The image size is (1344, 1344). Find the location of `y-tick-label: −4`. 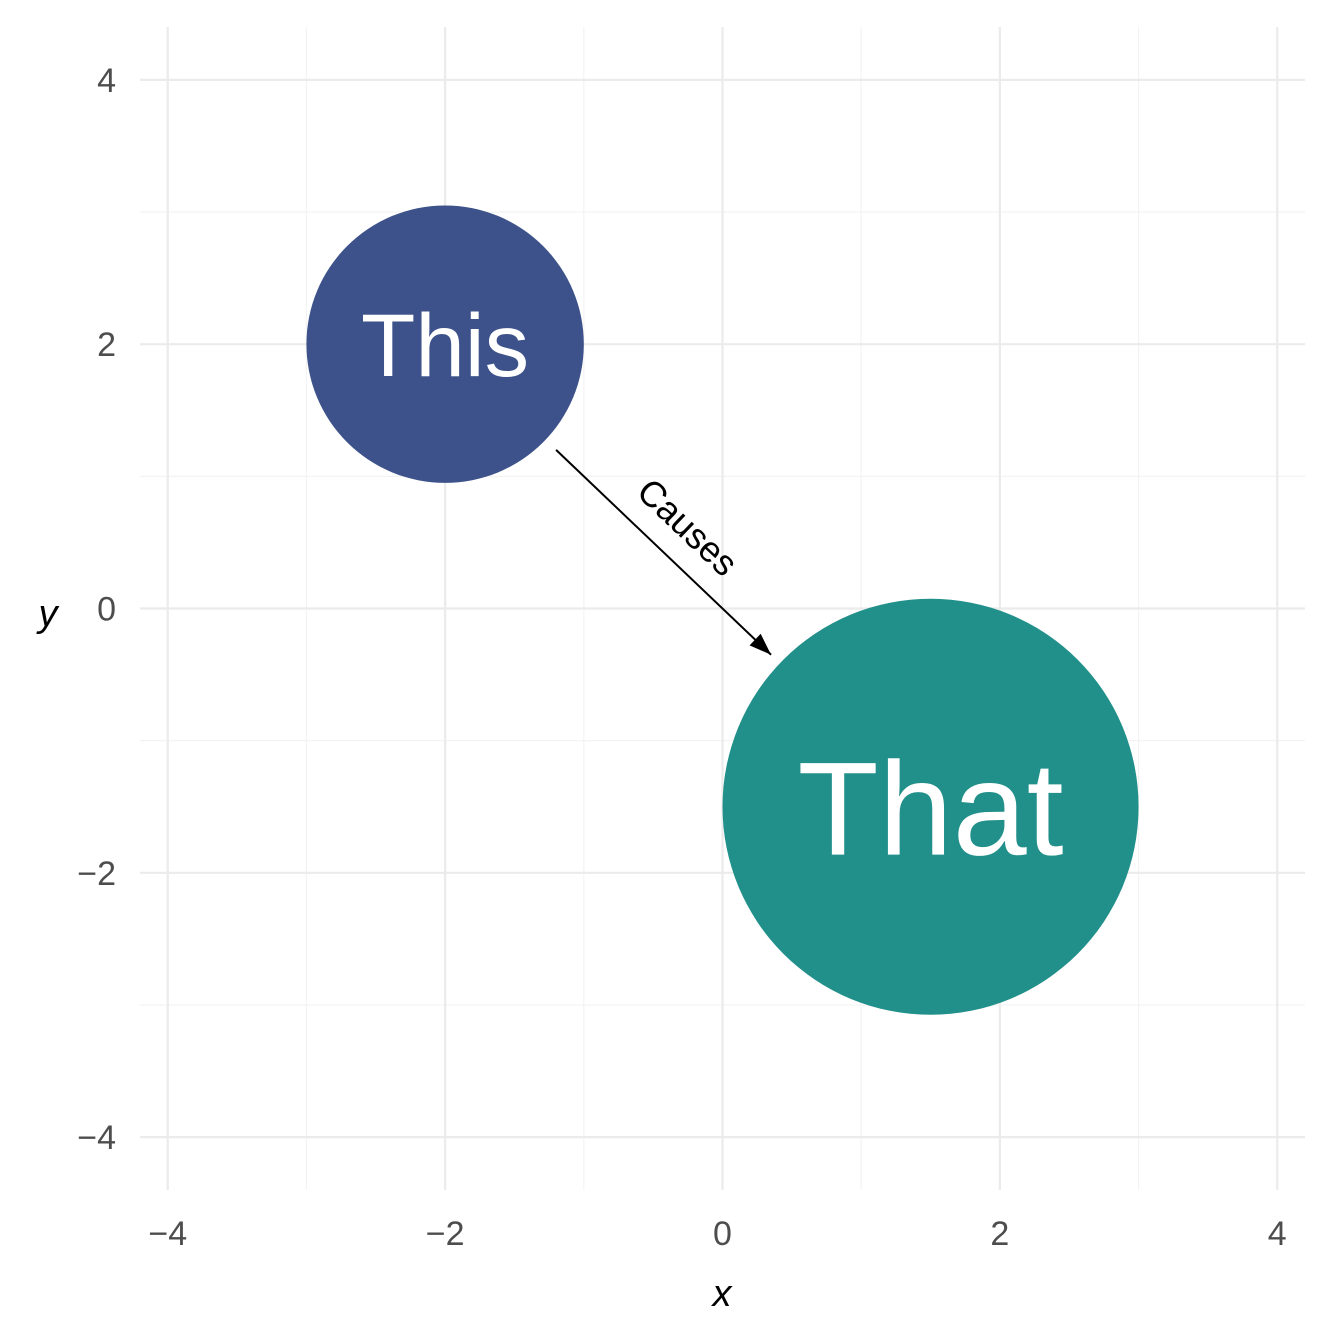

y-tick-label: −4 is located at coordinates (96, 1138).